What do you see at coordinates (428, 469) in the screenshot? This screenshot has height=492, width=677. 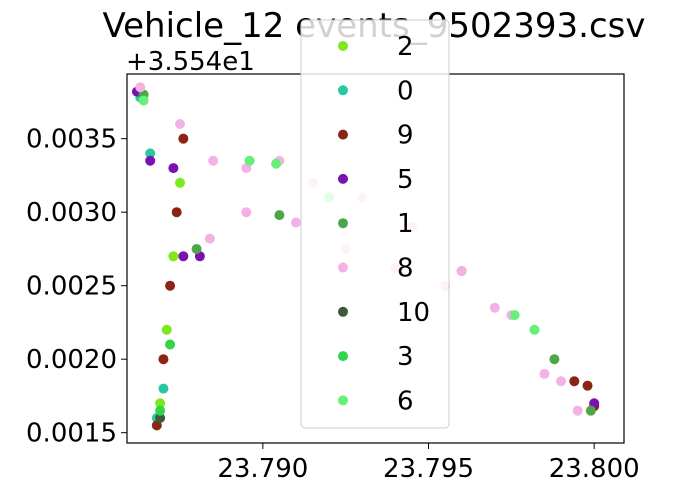 I see `x-tick-label: 23.795` at bounding box center [428, 469].